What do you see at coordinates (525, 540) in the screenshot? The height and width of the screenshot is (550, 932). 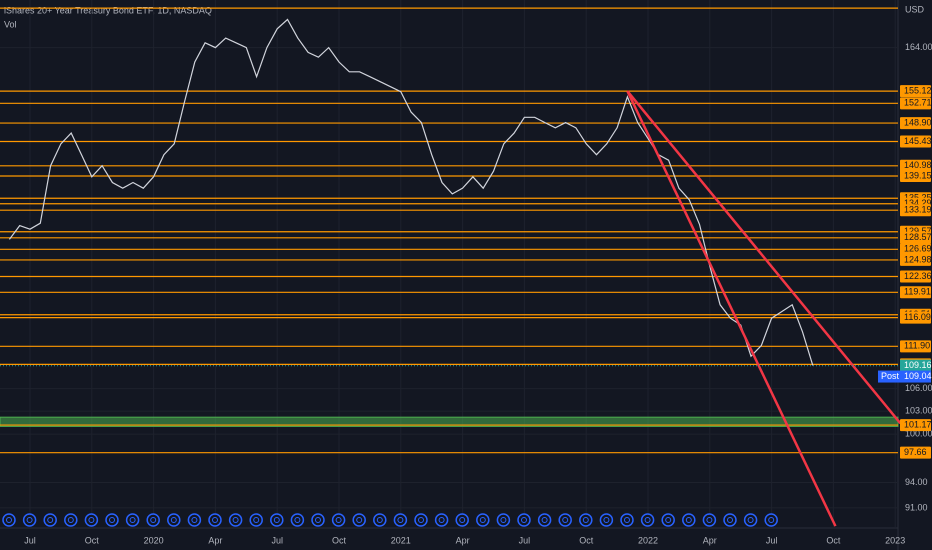 I see `x-tick-label: Jul` at bounding box center [525, 540].